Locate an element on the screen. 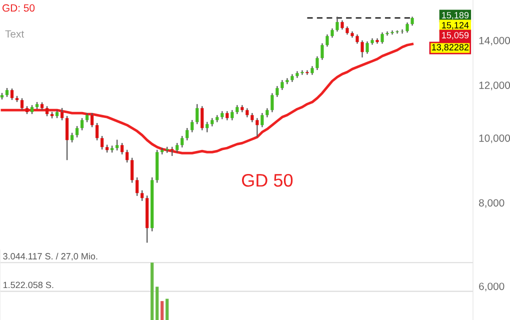 The image size is (510, 320). ref-line-label: 3.044.117 S. / 27,0 Mio. is located at coordinates (50, 256).